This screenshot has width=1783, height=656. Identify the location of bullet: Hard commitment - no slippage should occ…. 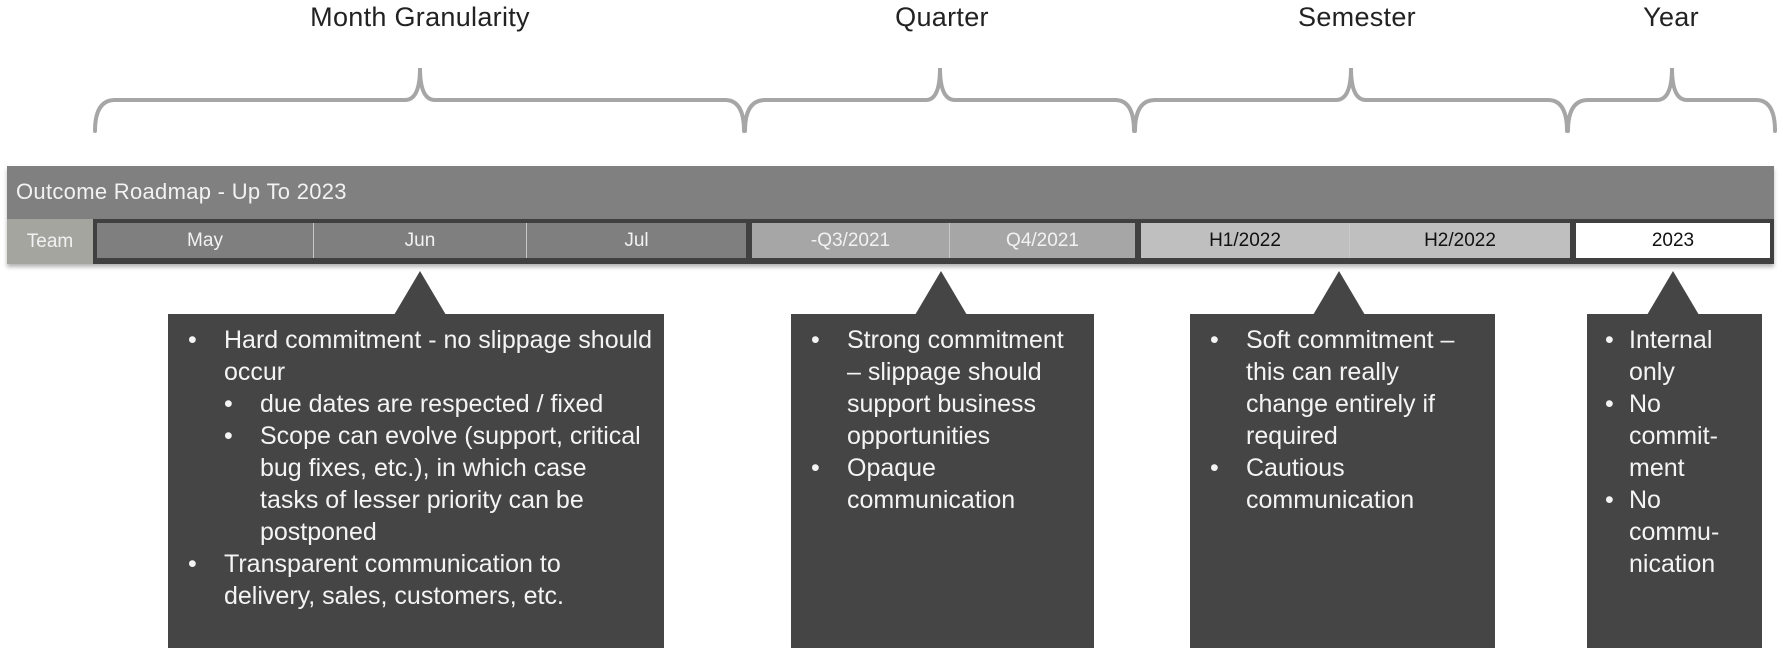
(416, 356).